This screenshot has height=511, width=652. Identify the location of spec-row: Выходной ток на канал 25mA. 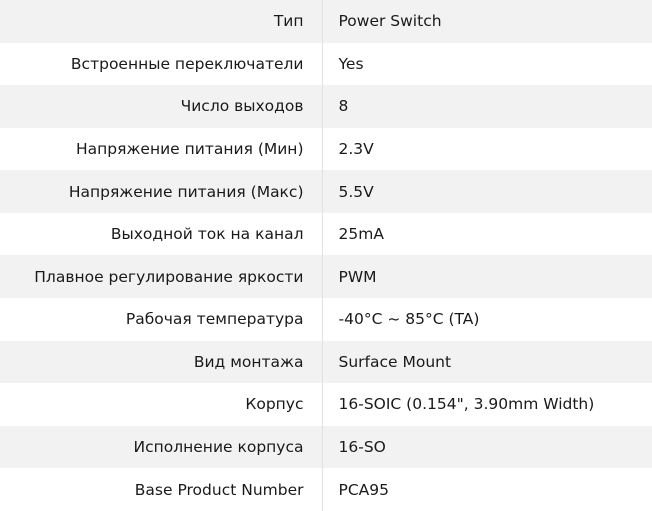
(326, 234).